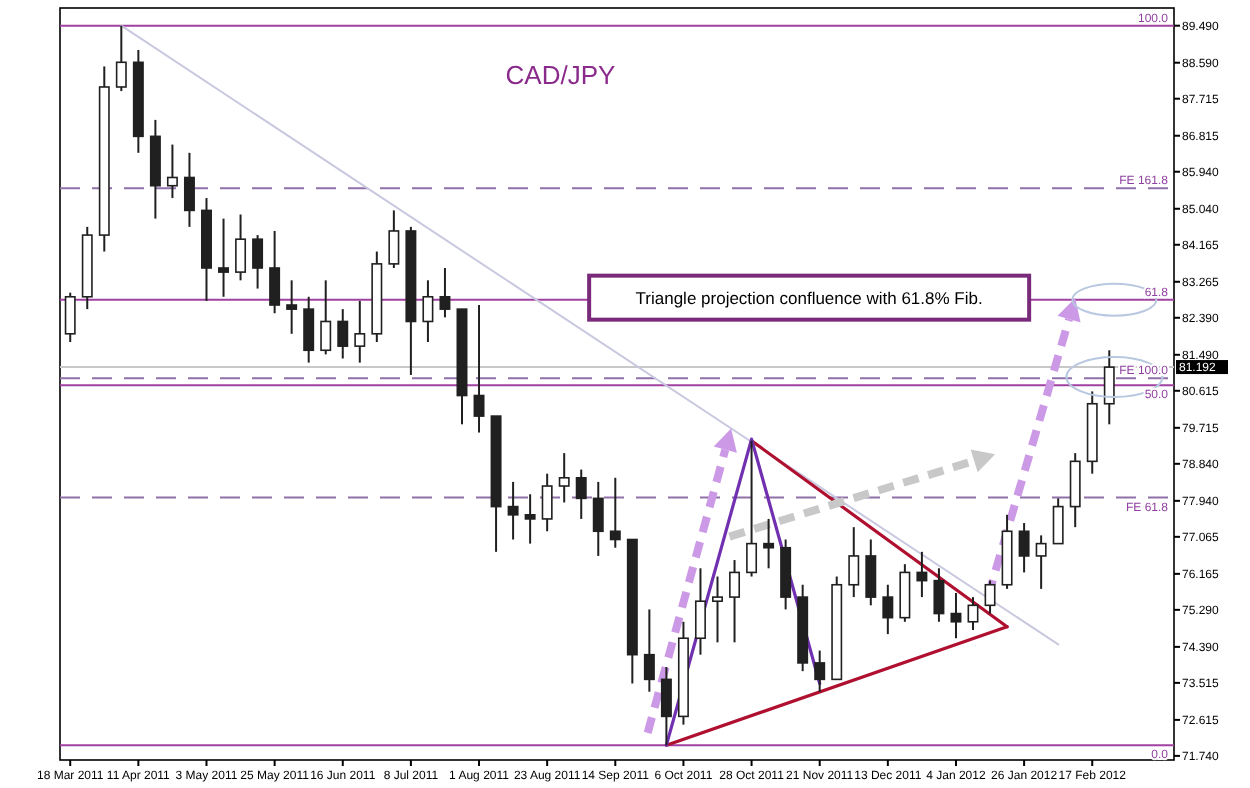  Describe the element at coordinates (561, 75) in the screenshot. I see `text: CAD/JPY` at that location.